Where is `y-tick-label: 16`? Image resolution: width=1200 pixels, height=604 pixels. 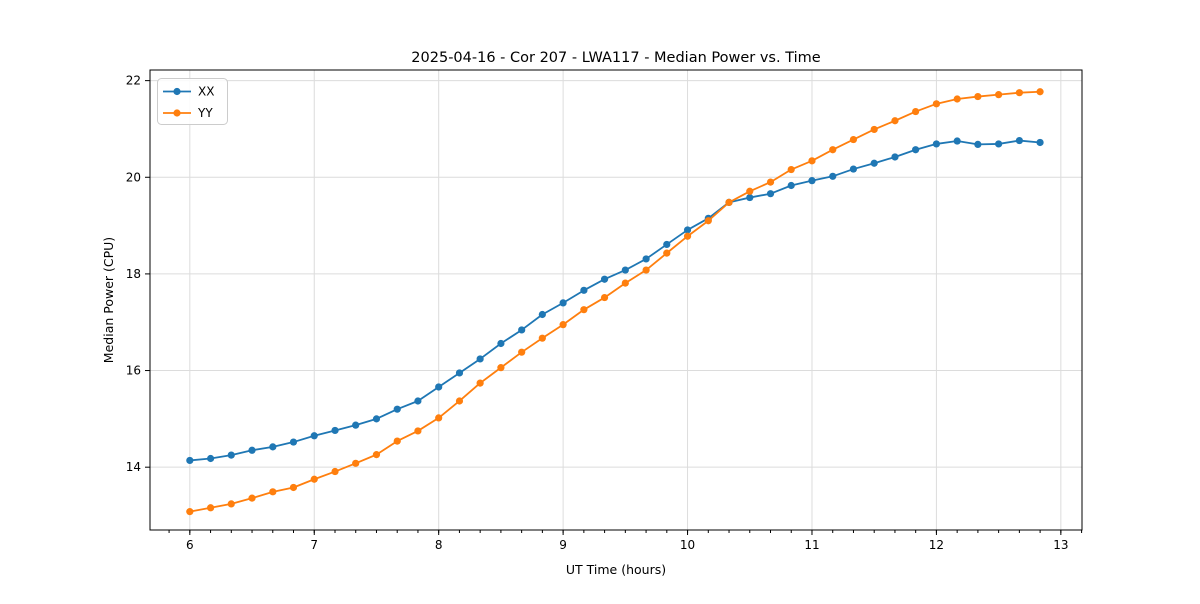 y-tick-label: 16 is located at coordinates (133, 371).